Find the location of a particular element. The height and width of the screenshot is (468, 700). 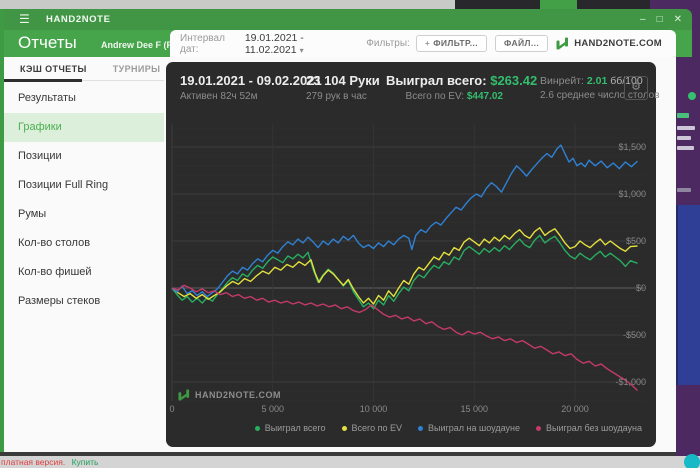

won-label: Выиграл всего: is located at coordinates (436, 80).